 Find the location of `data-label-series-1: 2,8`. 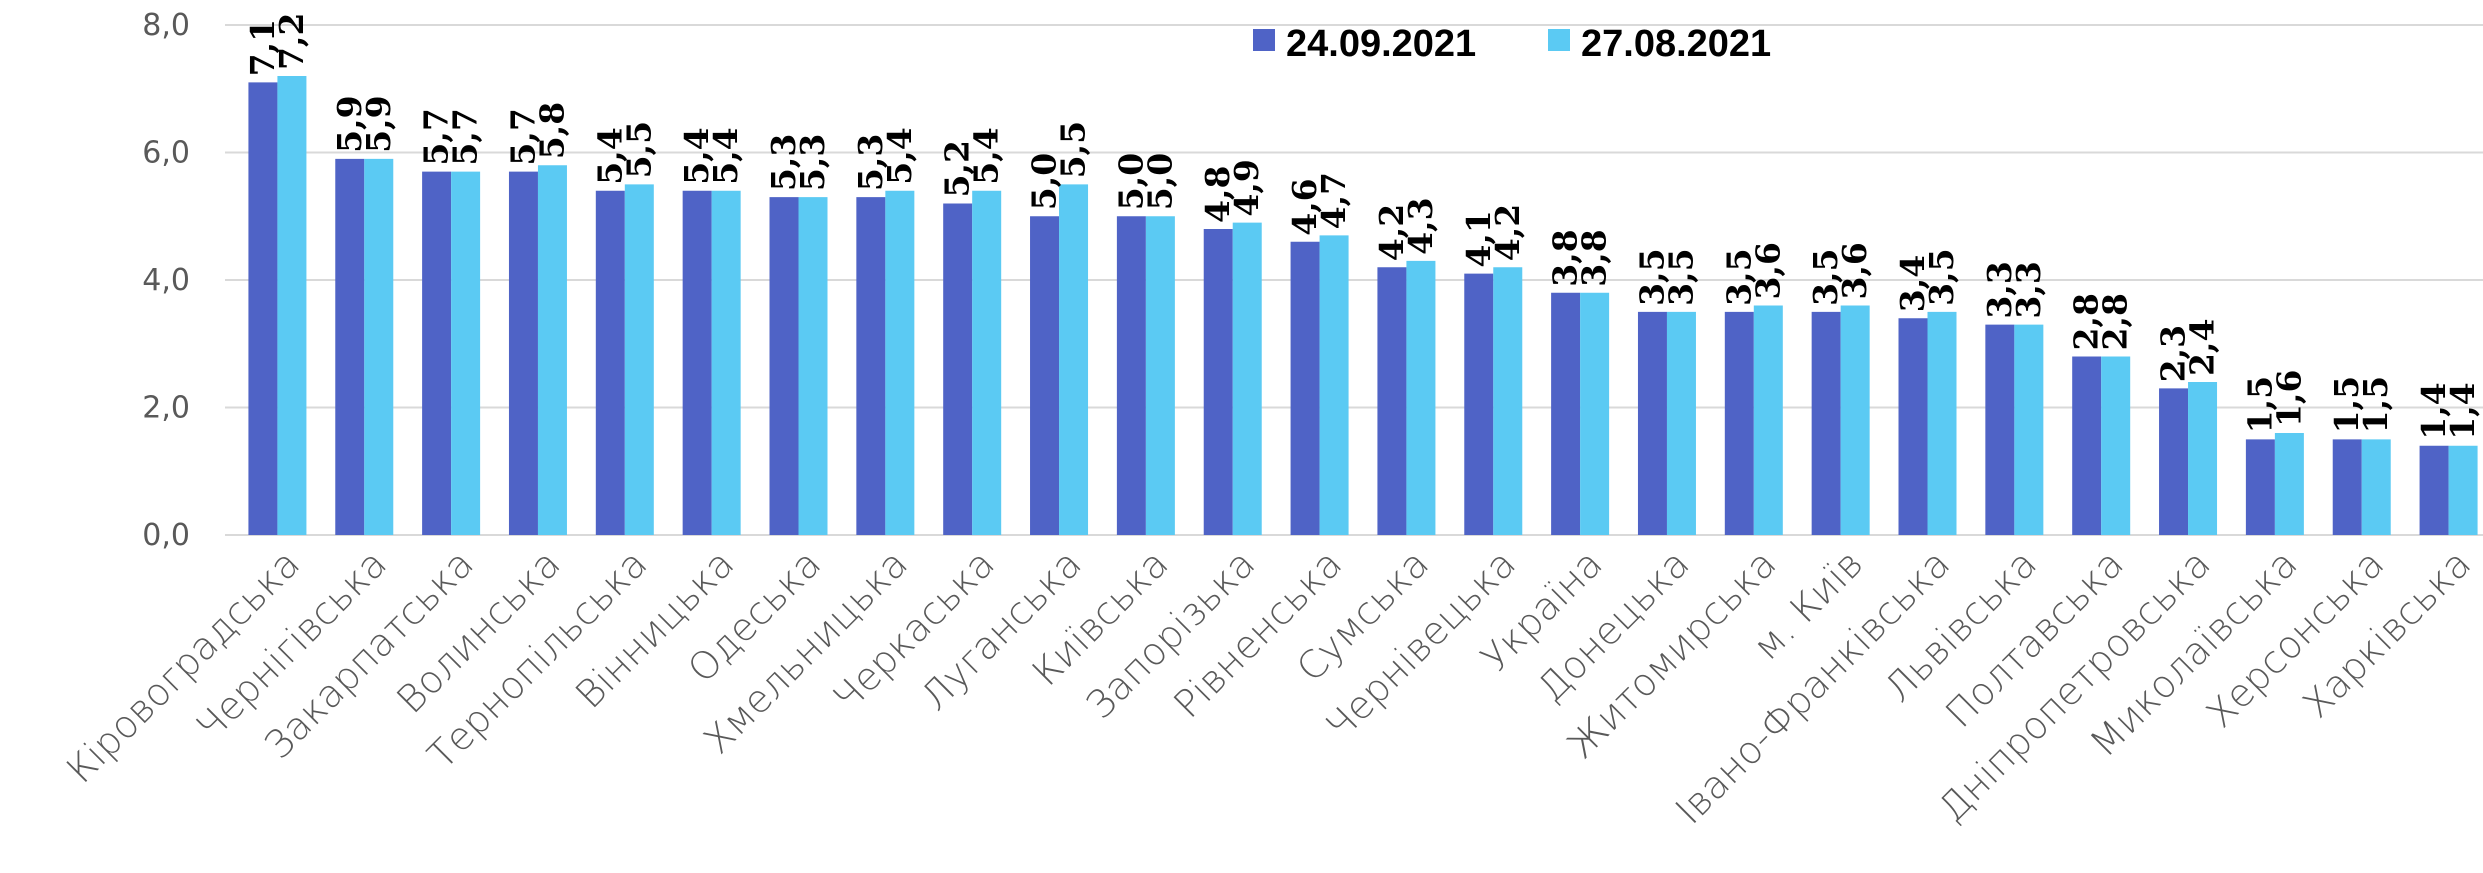

data-label-series-1: 2,8 is located at coordinates (2086, 321).